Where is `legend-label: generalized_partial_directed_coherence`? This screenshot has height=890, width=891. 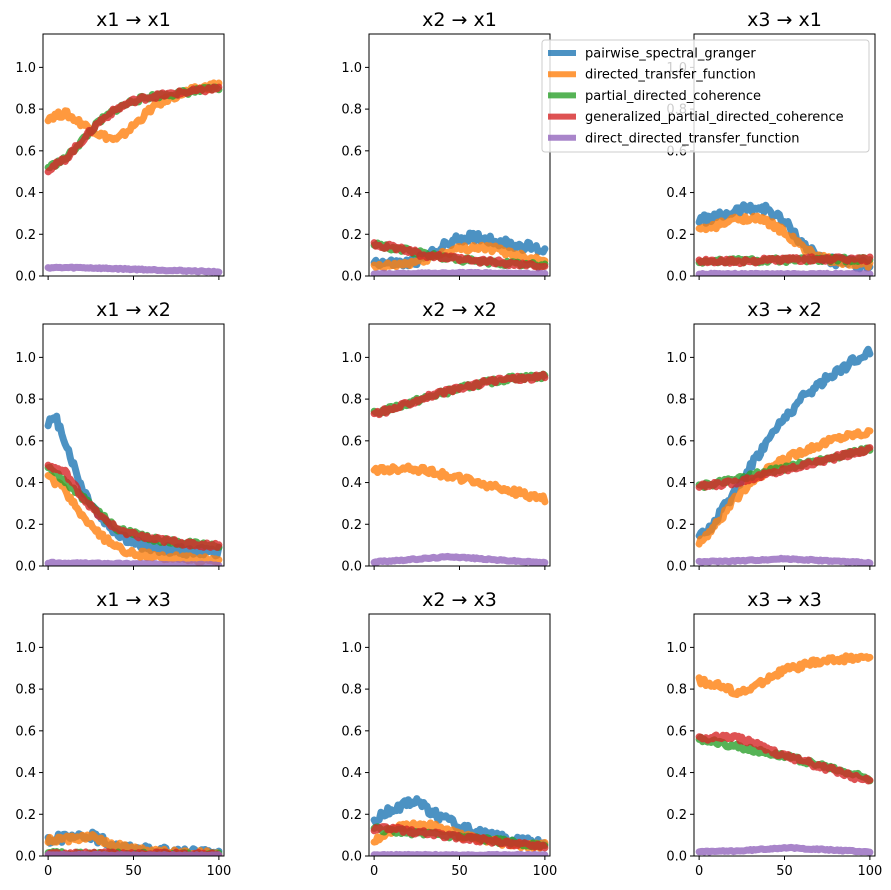 legend-label: generalized_partial_directed_coherence is located at coordinates (714, 117).